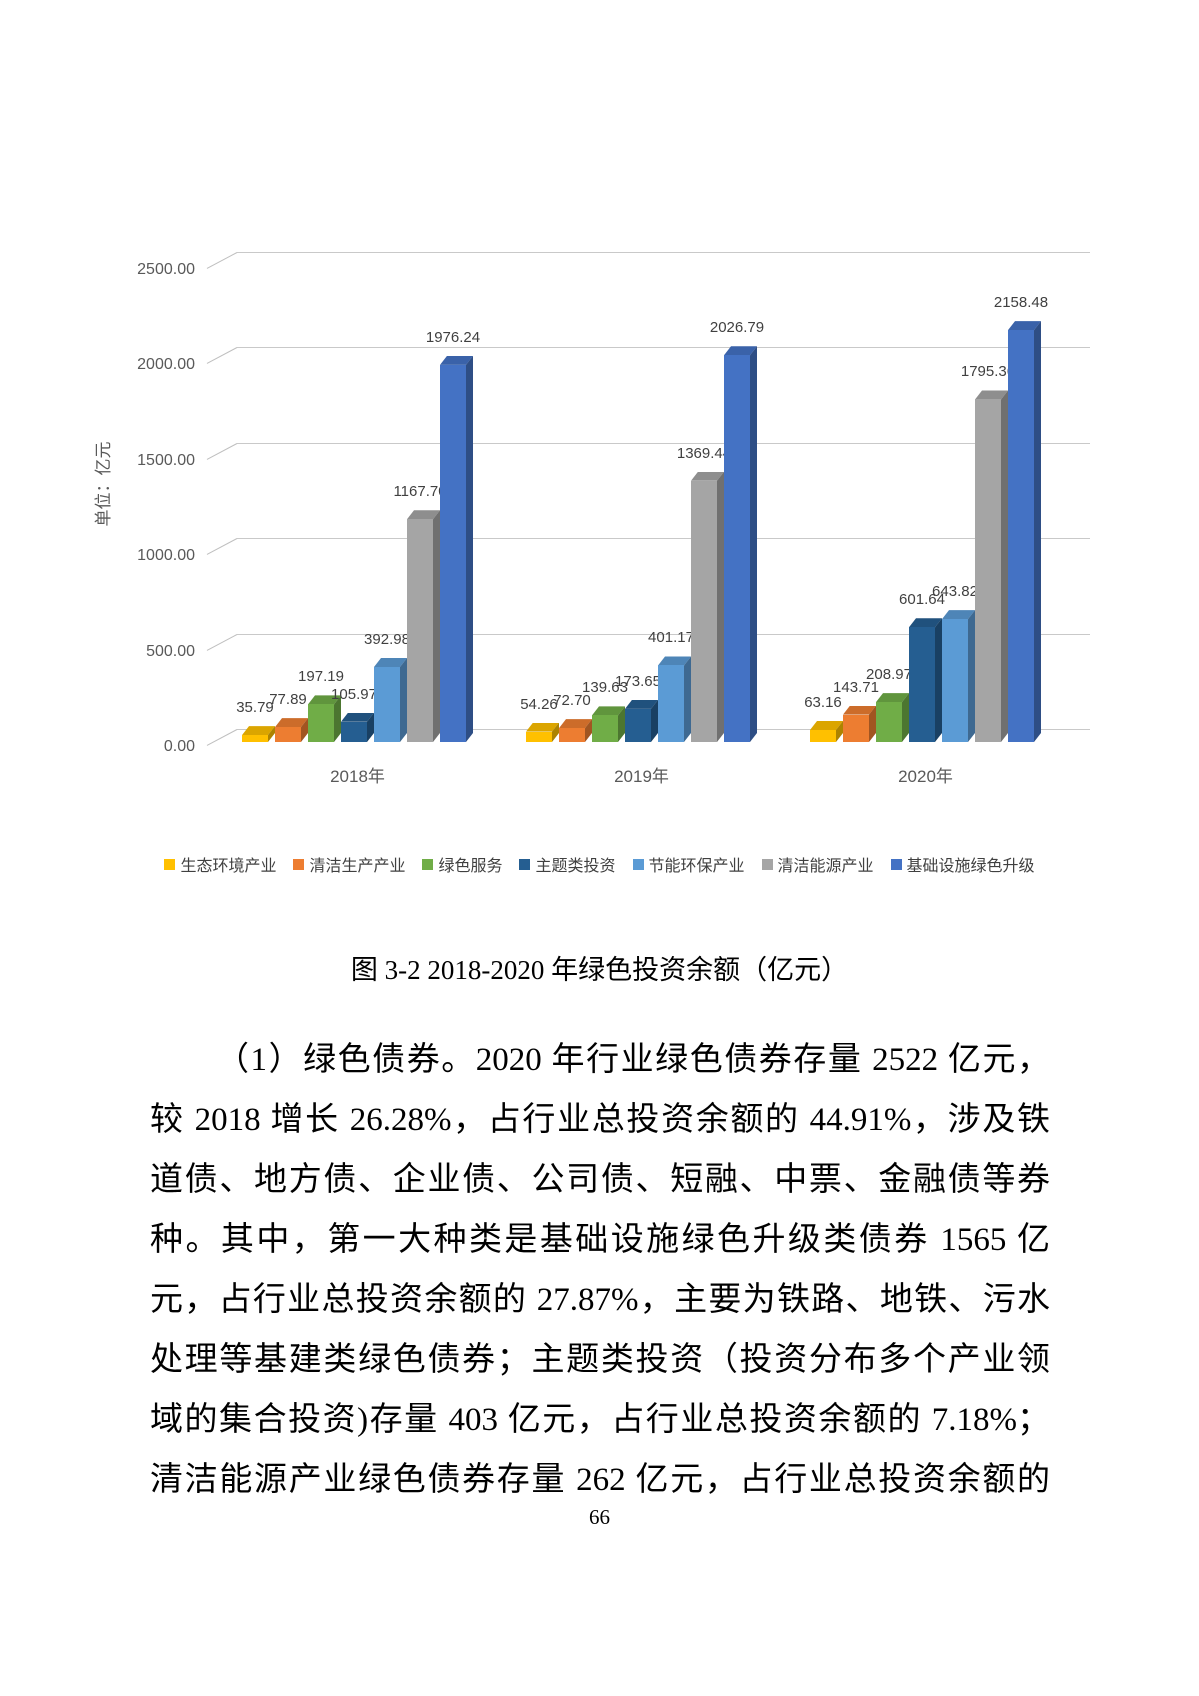 This screenshot has height=1696, width=1199. I want to click on bar-value-label: 35.79, so click(255, 708).